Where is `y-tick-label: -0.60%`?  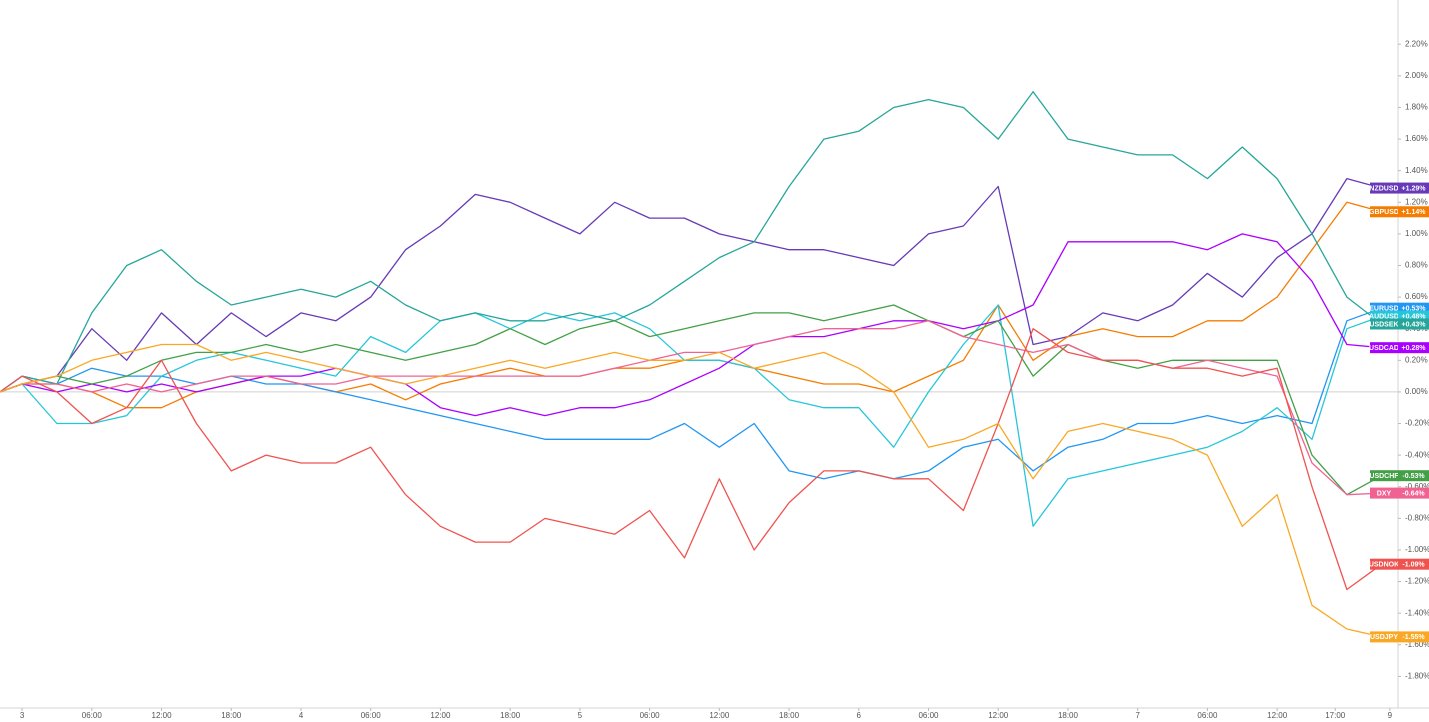
y-tick-label: -0.60% is located at coordinates (1417, 486).